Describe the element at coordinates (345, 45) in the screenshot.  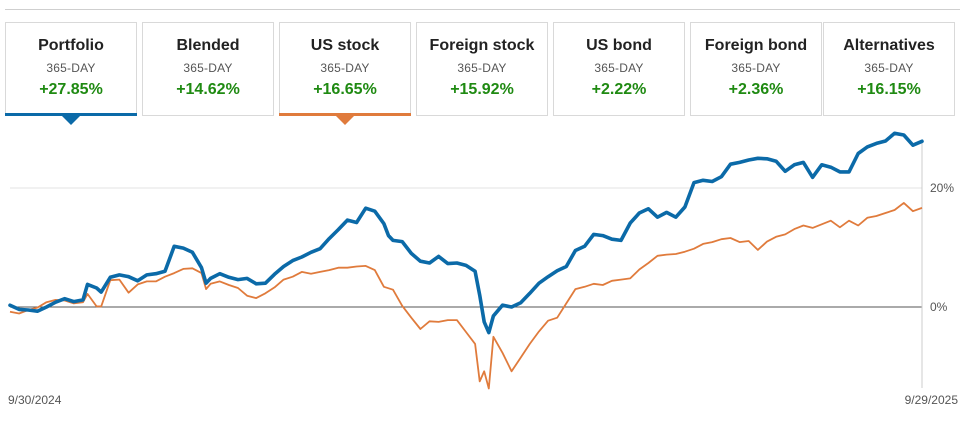
I see `tab-label: US stock` at that location.